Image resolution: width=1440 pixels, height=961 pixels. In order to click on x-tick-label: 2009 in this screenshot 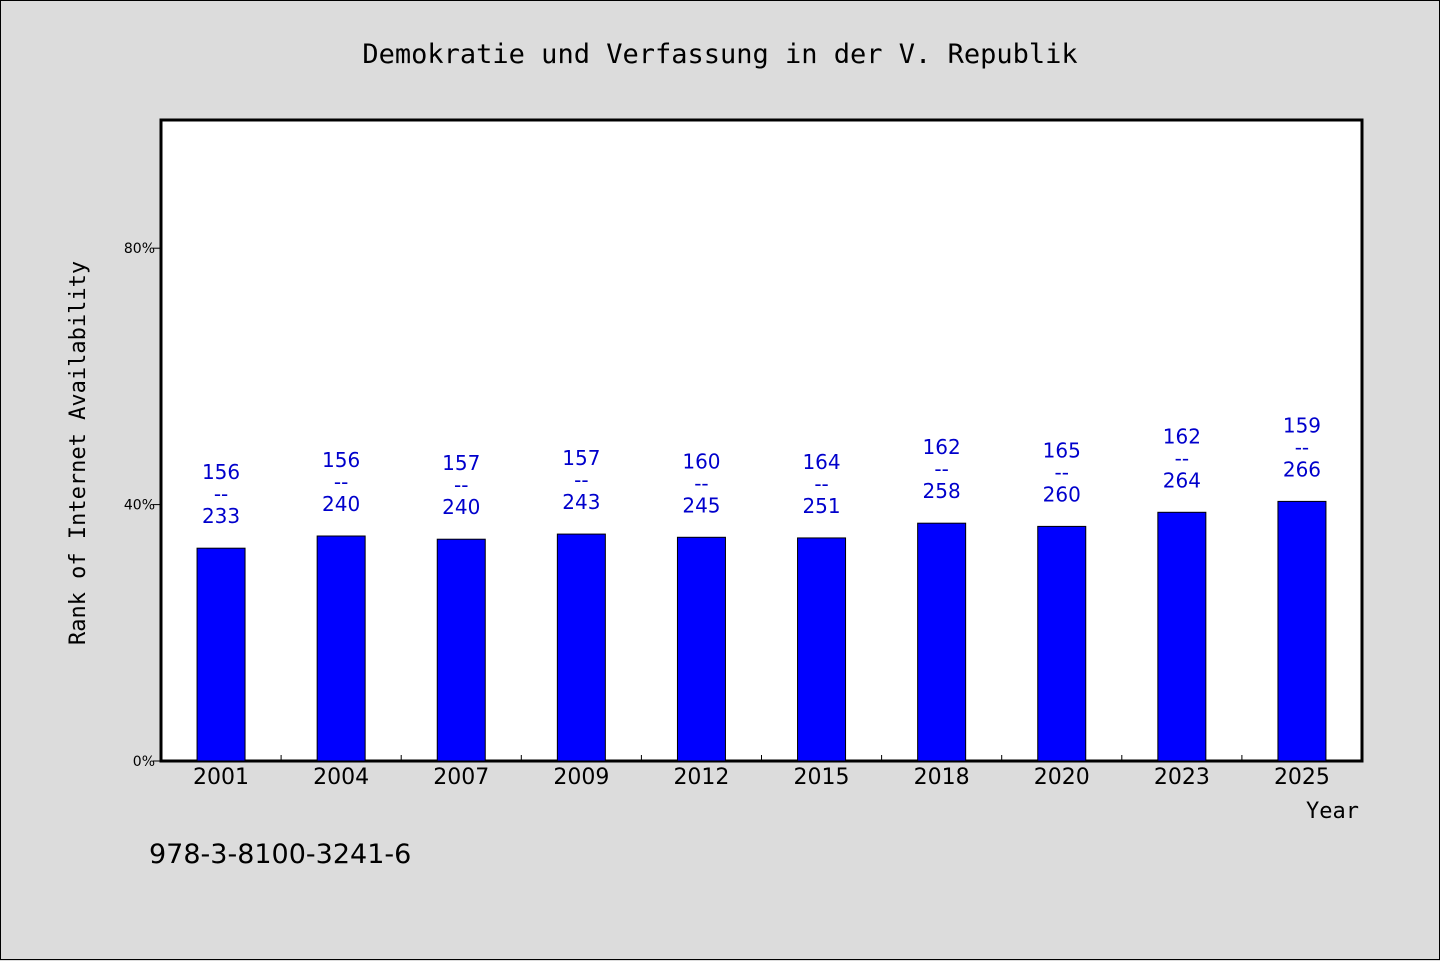, I will do `click(581, 777)`.